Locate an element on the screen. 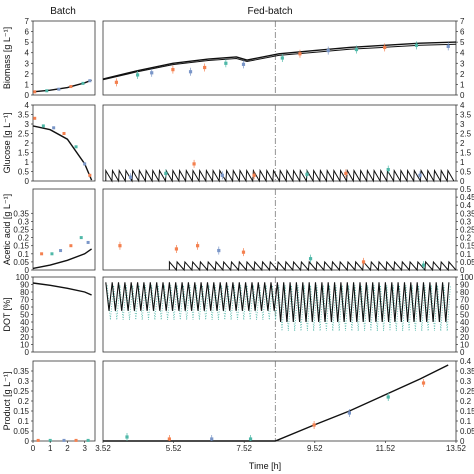 The image size is (474, 474). y-tick-label-right: 80 is located at coordinates (464, 292).